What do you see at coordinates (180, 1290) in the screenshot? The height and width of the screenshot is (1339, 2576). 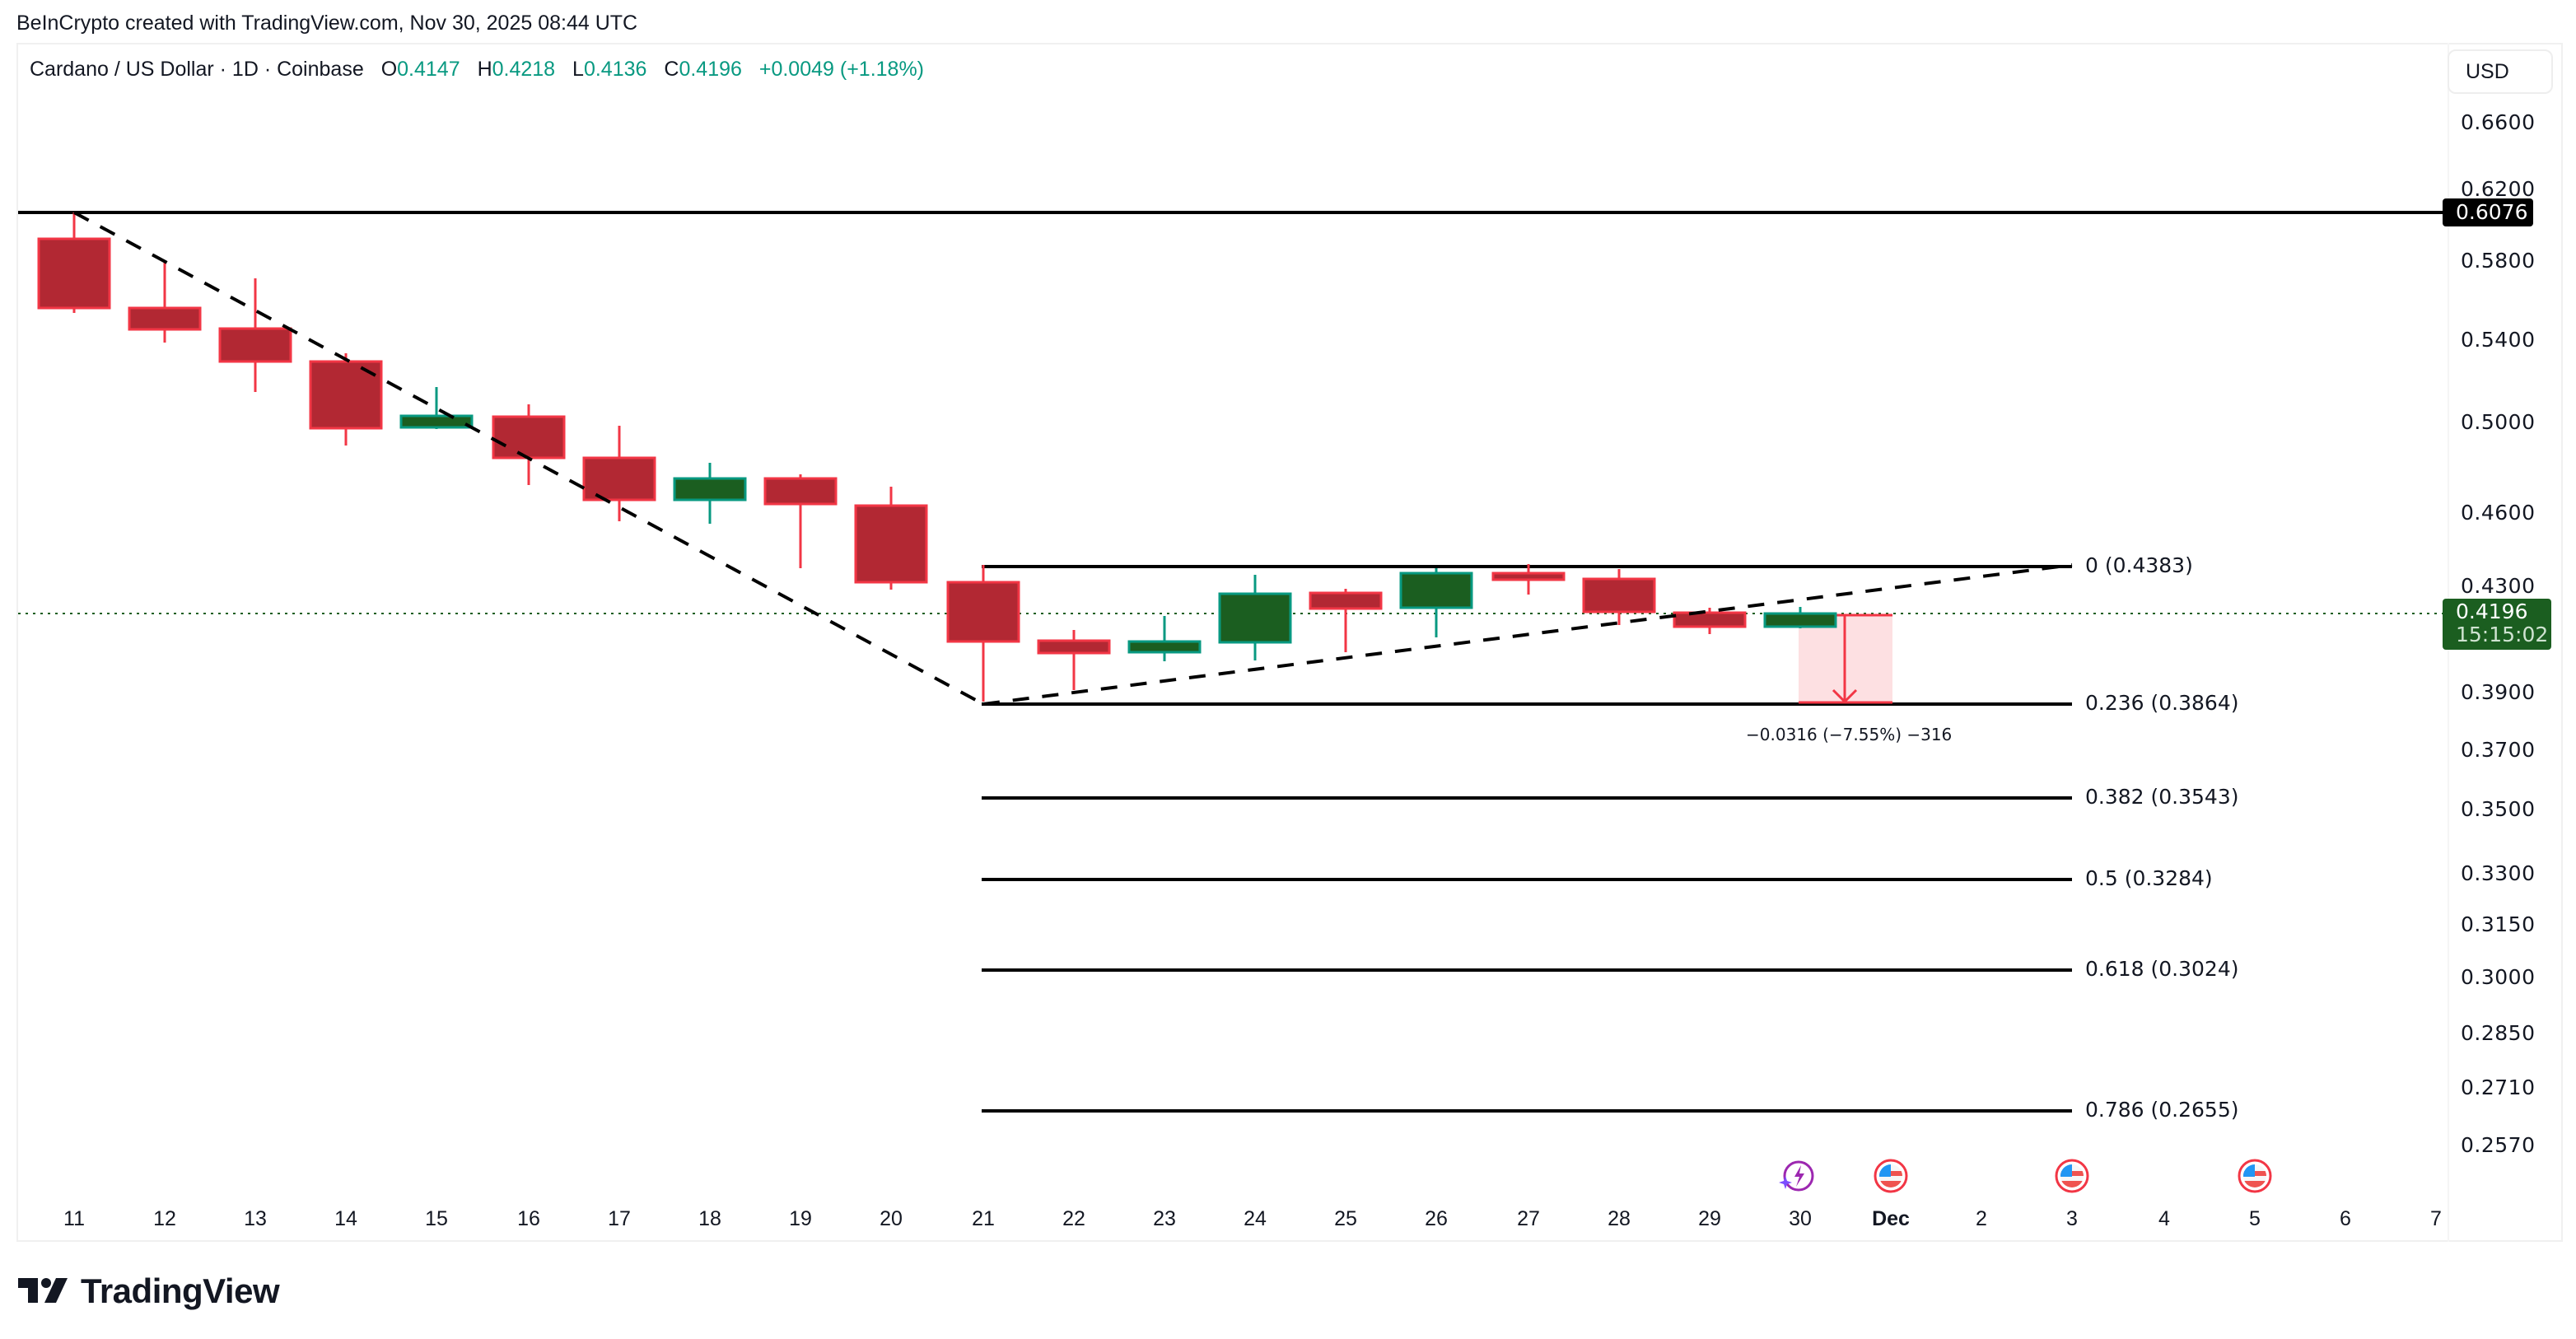 I see `tradingview-logo-text: TradingView` at bounding box center [180, 1290].